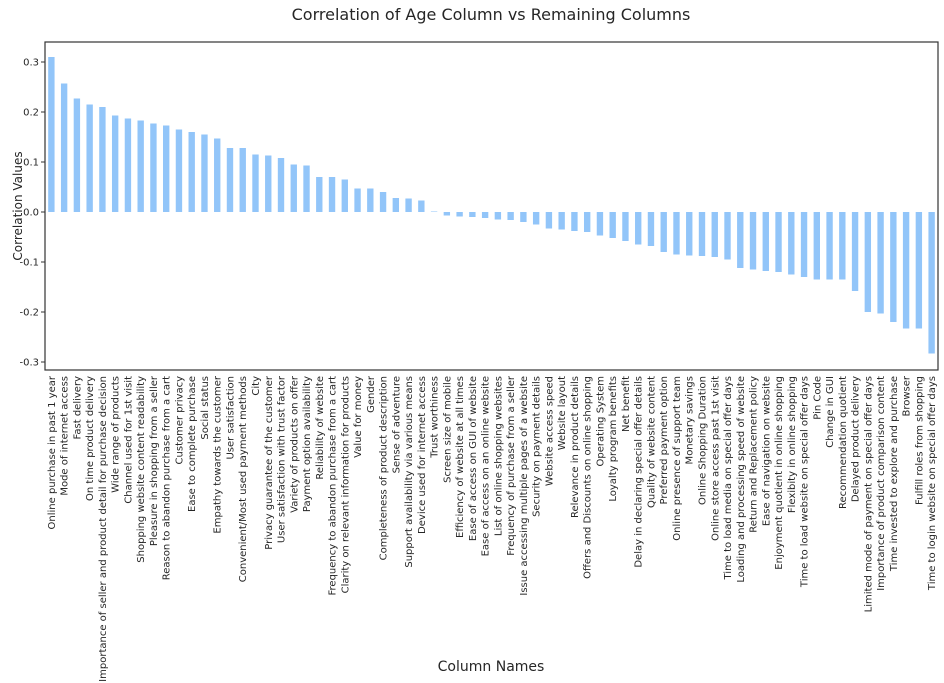 The image size is (944, 683). What do you see at coordinates (677, 458) in the screenshot?
I see `x-tick-label: Online presence of support team` at bounding box center [677, 458].